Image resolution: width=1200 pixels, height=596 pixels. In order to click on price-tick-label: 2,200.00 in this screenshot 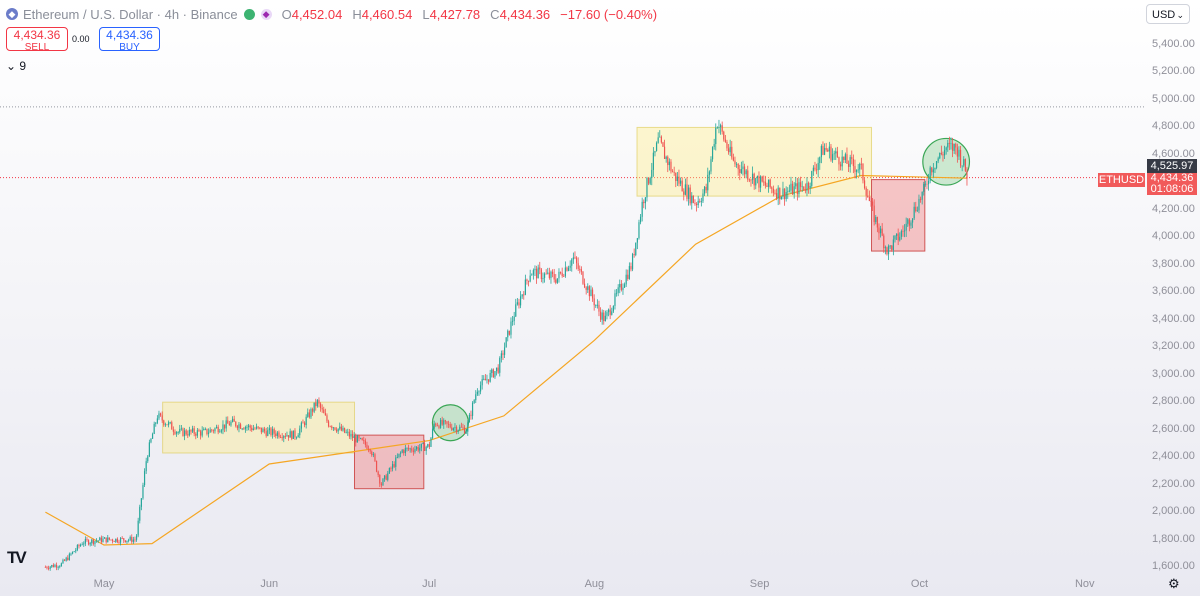, I will do `click(1173, 483)`.